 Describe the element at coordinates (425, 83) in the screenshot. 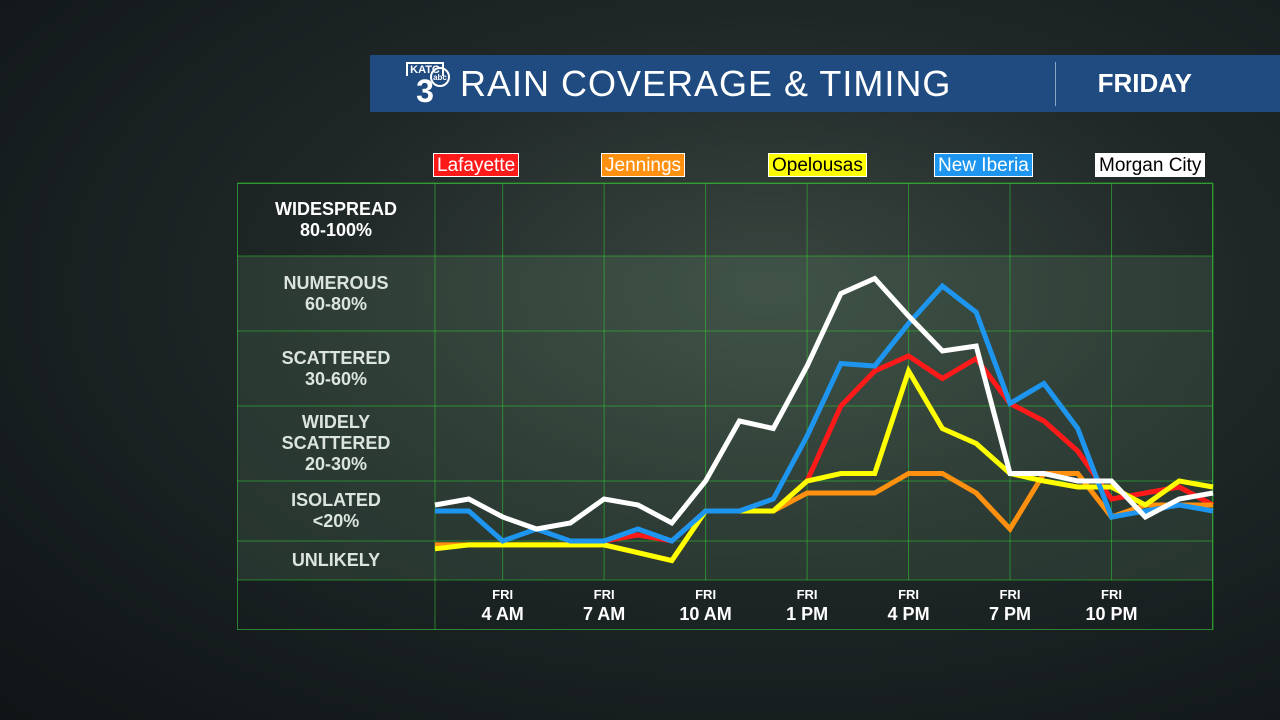

I see `station-logo: KATC 3 abc` at that location.